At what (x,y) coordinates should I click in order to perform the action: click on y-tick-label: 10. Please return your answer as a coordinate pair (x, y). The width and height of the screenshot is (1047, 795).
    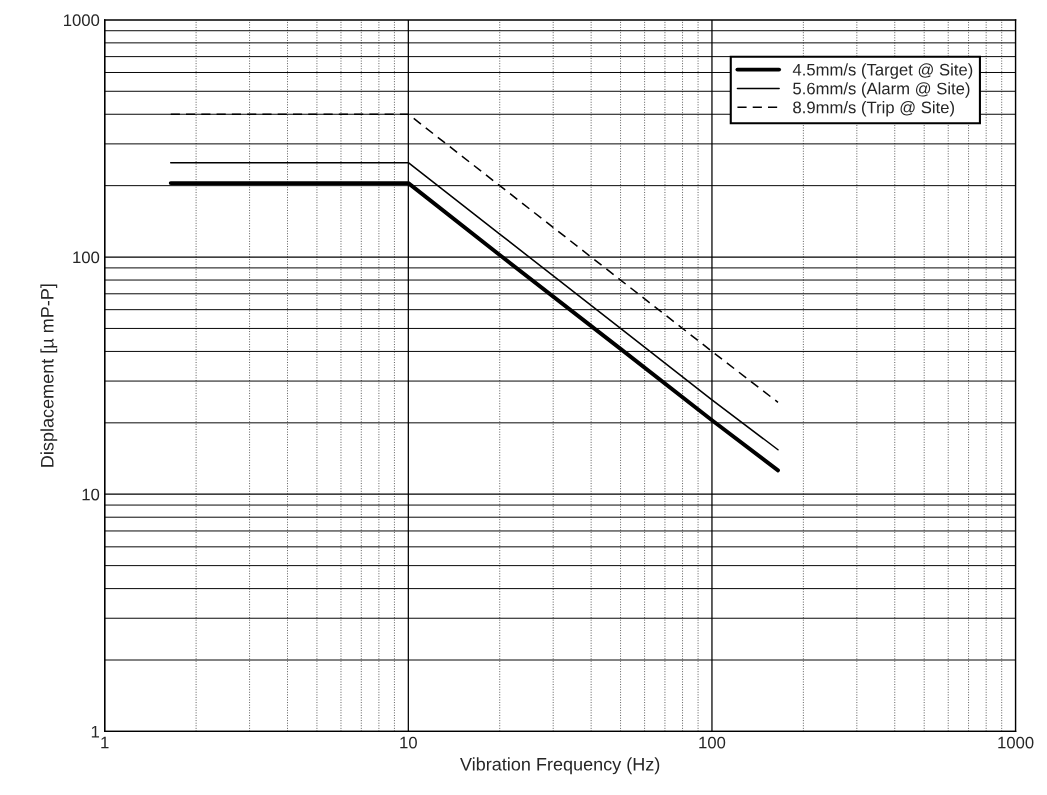
    Looking at the image, I should click on (91, 494).